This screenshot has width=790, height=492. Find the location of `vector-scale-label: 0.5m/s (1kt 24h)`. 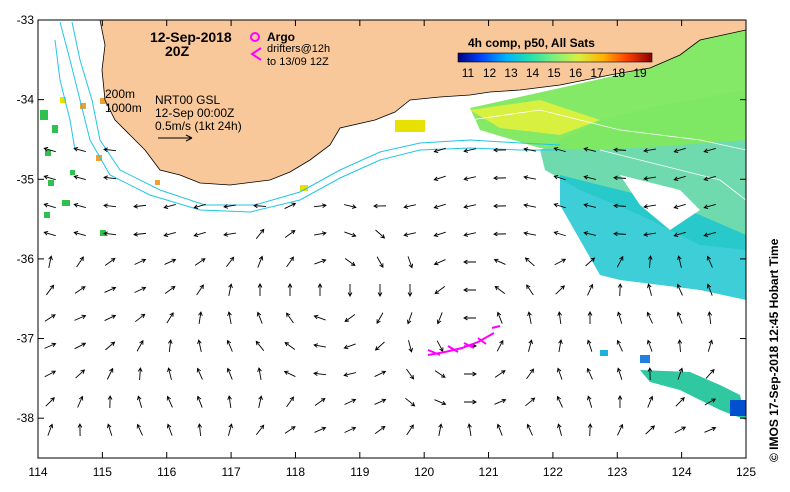

vector-scale-label: 0.5m/s (1kt 24h) is located at coordinates (198, 126).